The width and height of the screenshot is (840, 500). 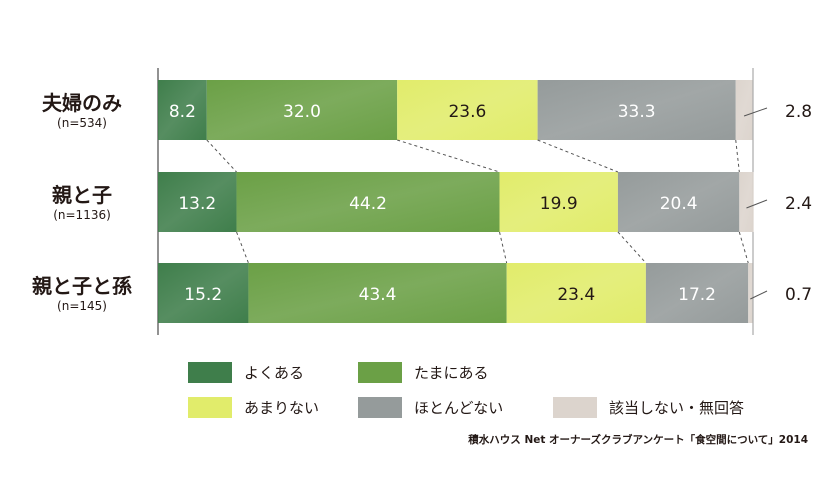 I want to click on bar-value-label: 20.4, so click(x=679, y=204).